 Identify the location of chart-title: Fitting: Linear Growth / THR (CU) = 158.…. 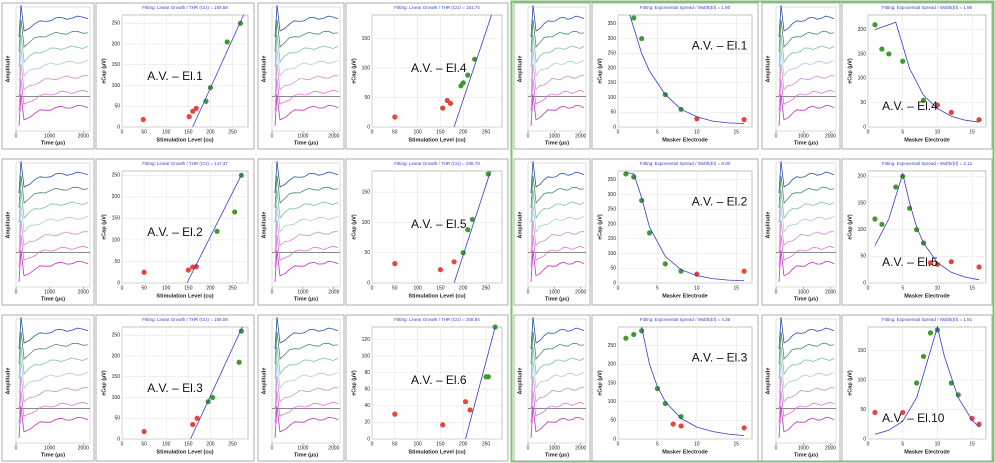
(185, 319).